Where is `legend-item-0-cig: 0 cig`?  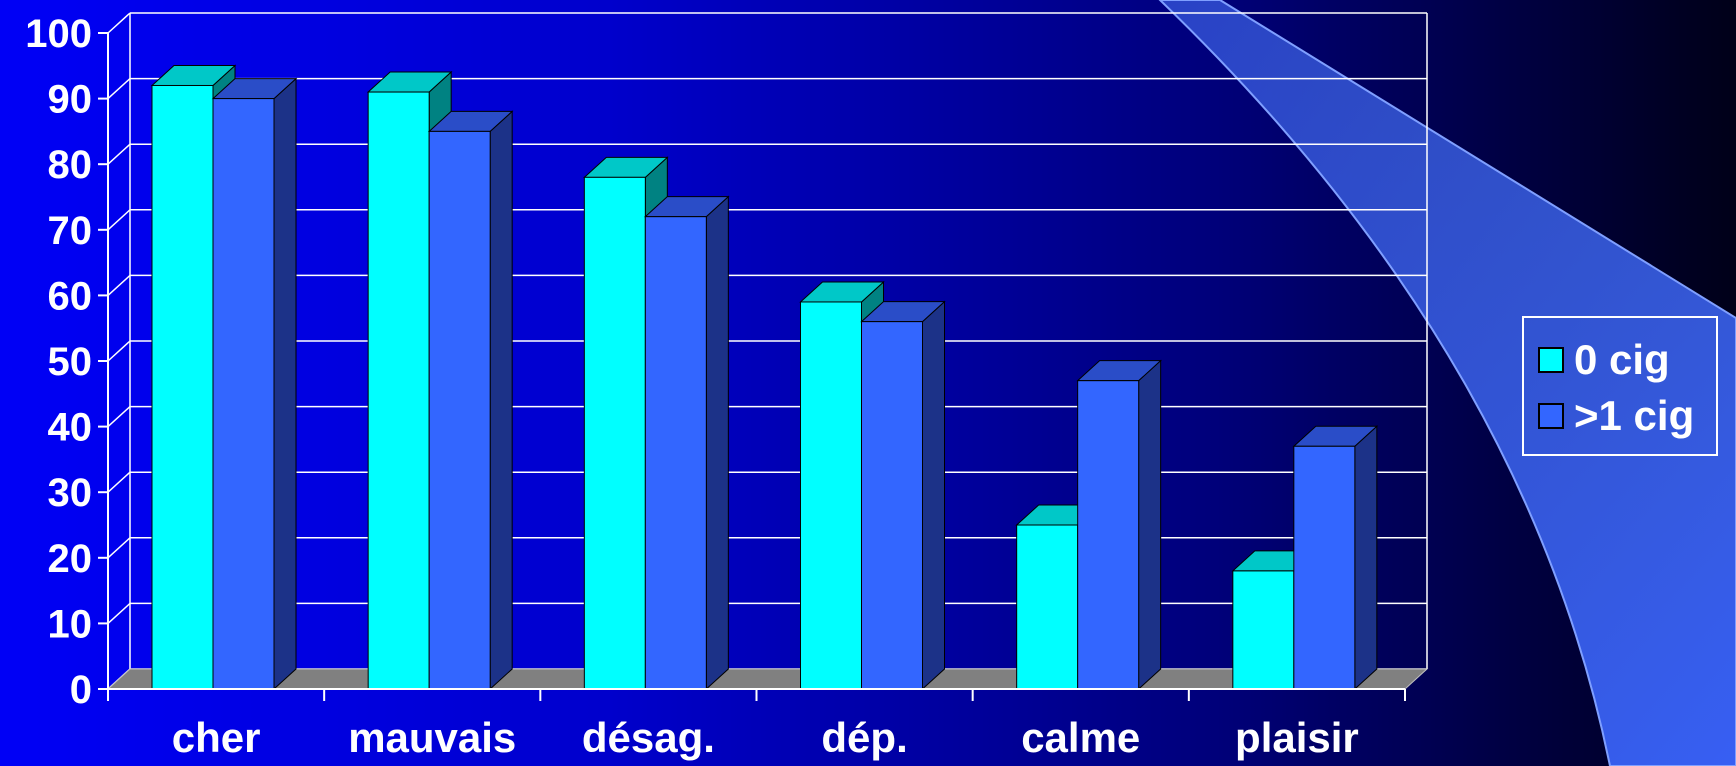 legend-item-0-cig: 0 cig is located at coordinates (1627, 360).